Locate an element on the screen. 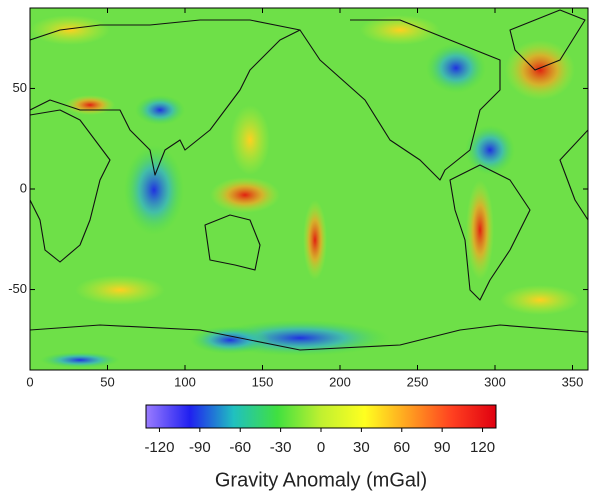 The height and width of the screenshot is (501, 600). x-tick-label: 200 is located at coordinates (340, 381).